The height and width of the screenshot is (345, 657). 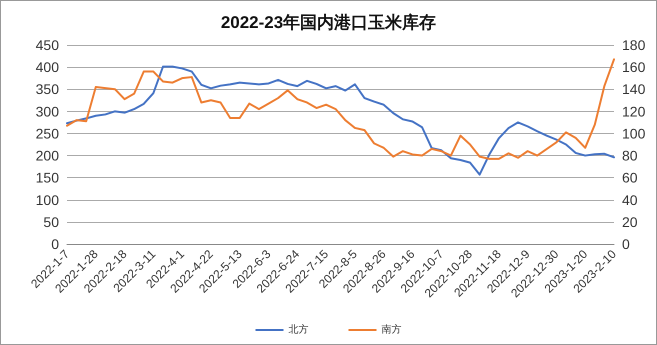 I want to click on y2-tick-label: 180, so click(x=634, y=45).